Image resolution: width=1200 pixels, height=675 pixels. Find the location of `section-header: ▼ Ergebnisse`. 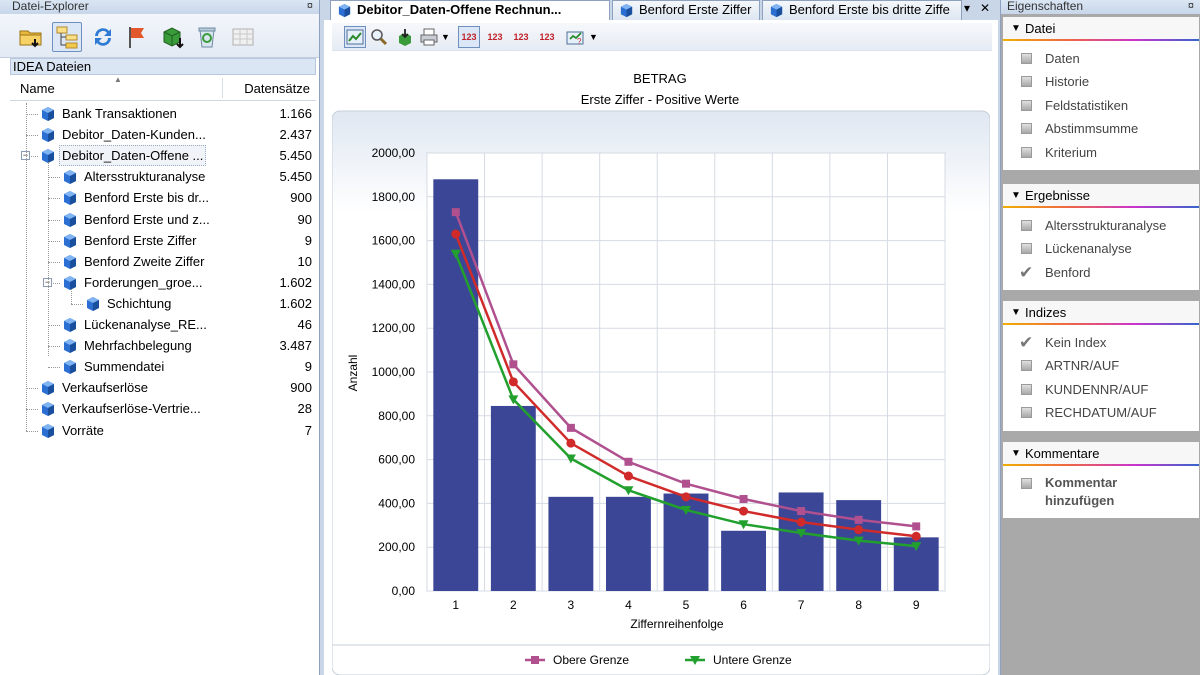

section-header: ▼ Ergebnisse is located at coordinates (1101, 196).